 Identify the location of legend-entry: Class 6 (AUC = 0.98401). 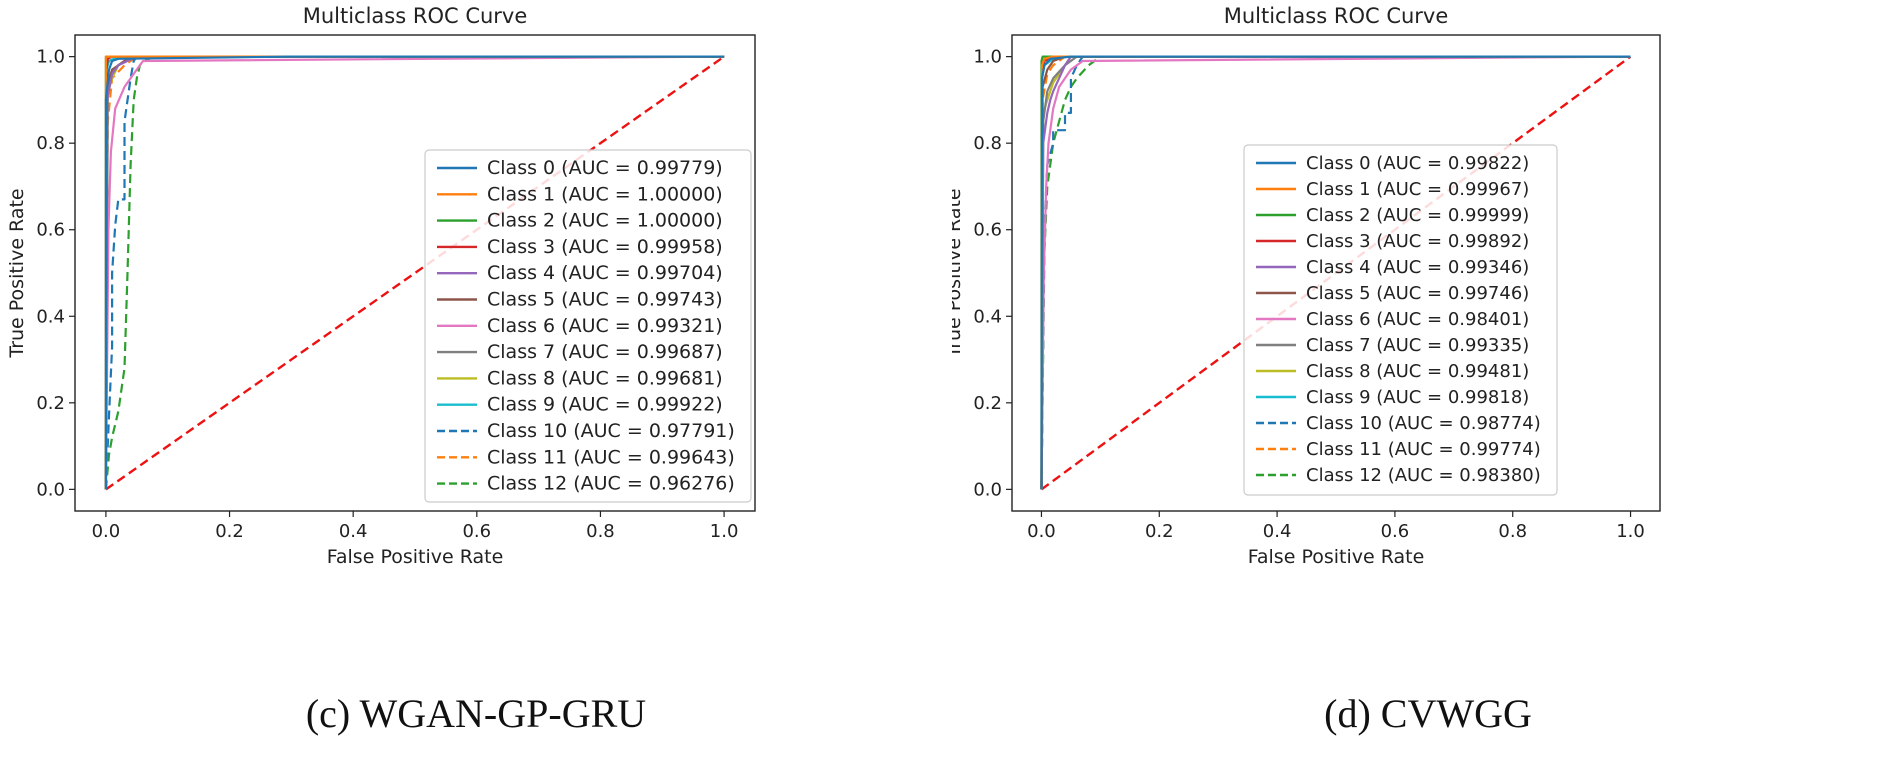
(1417, 319).